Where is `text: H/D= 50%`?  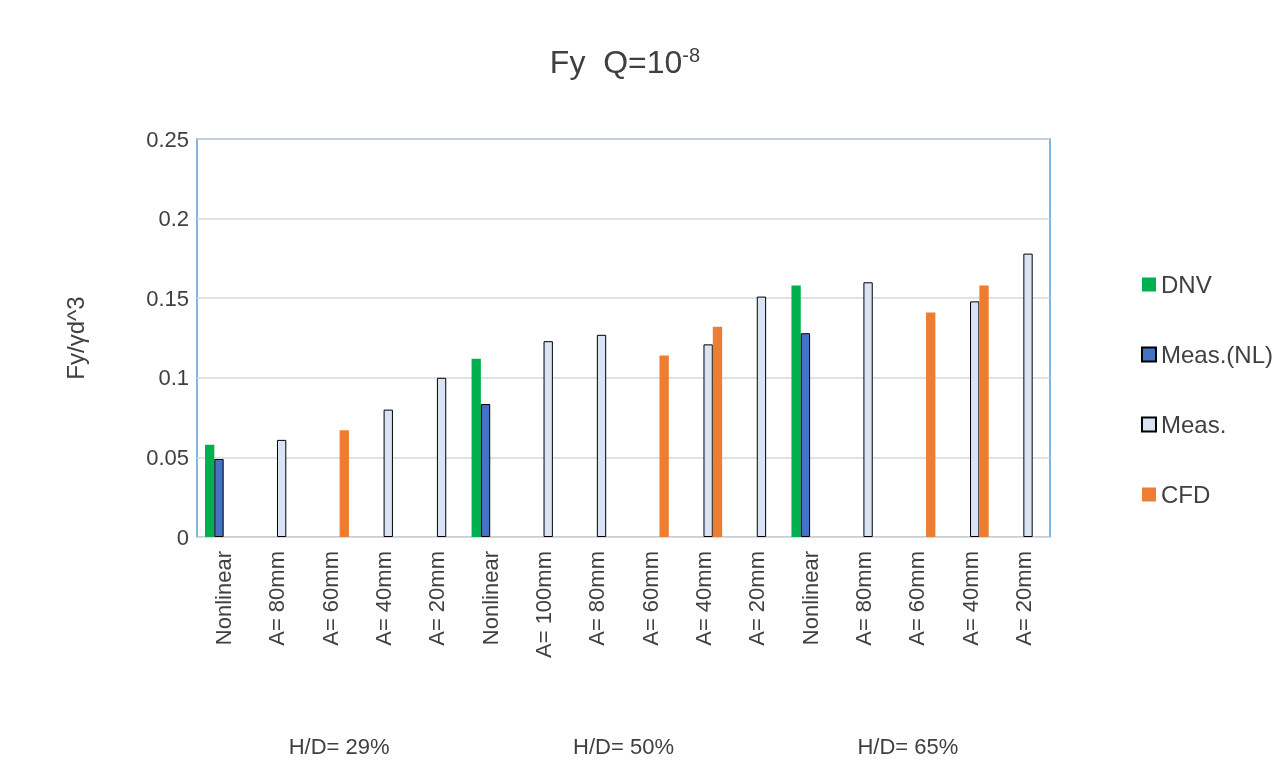
text: H/D= 50% is located at coordinates (623, 746).